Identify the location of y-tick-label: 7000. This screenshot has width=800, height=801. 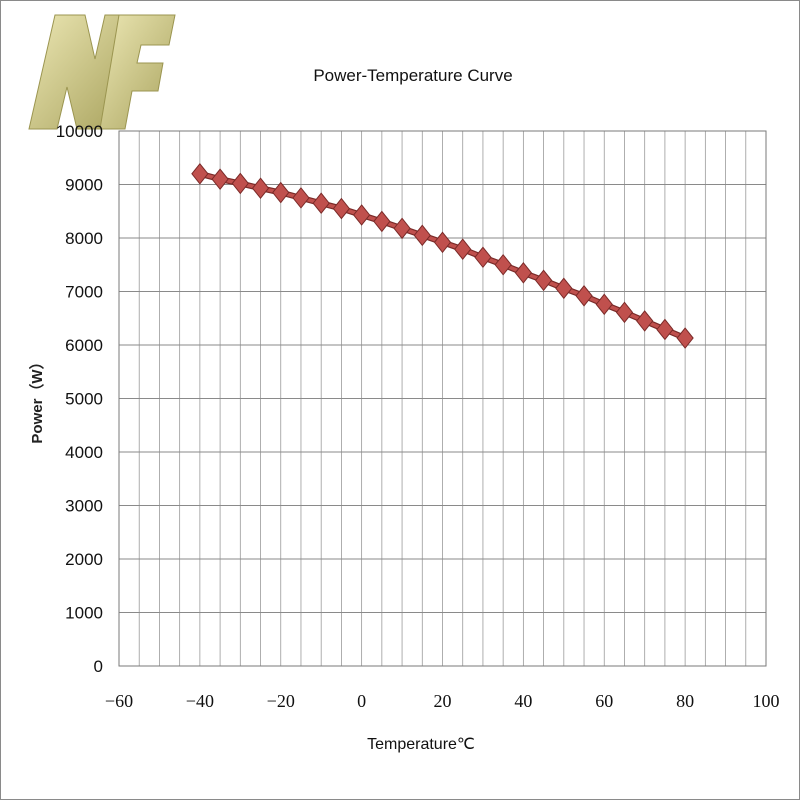
(84, 292).